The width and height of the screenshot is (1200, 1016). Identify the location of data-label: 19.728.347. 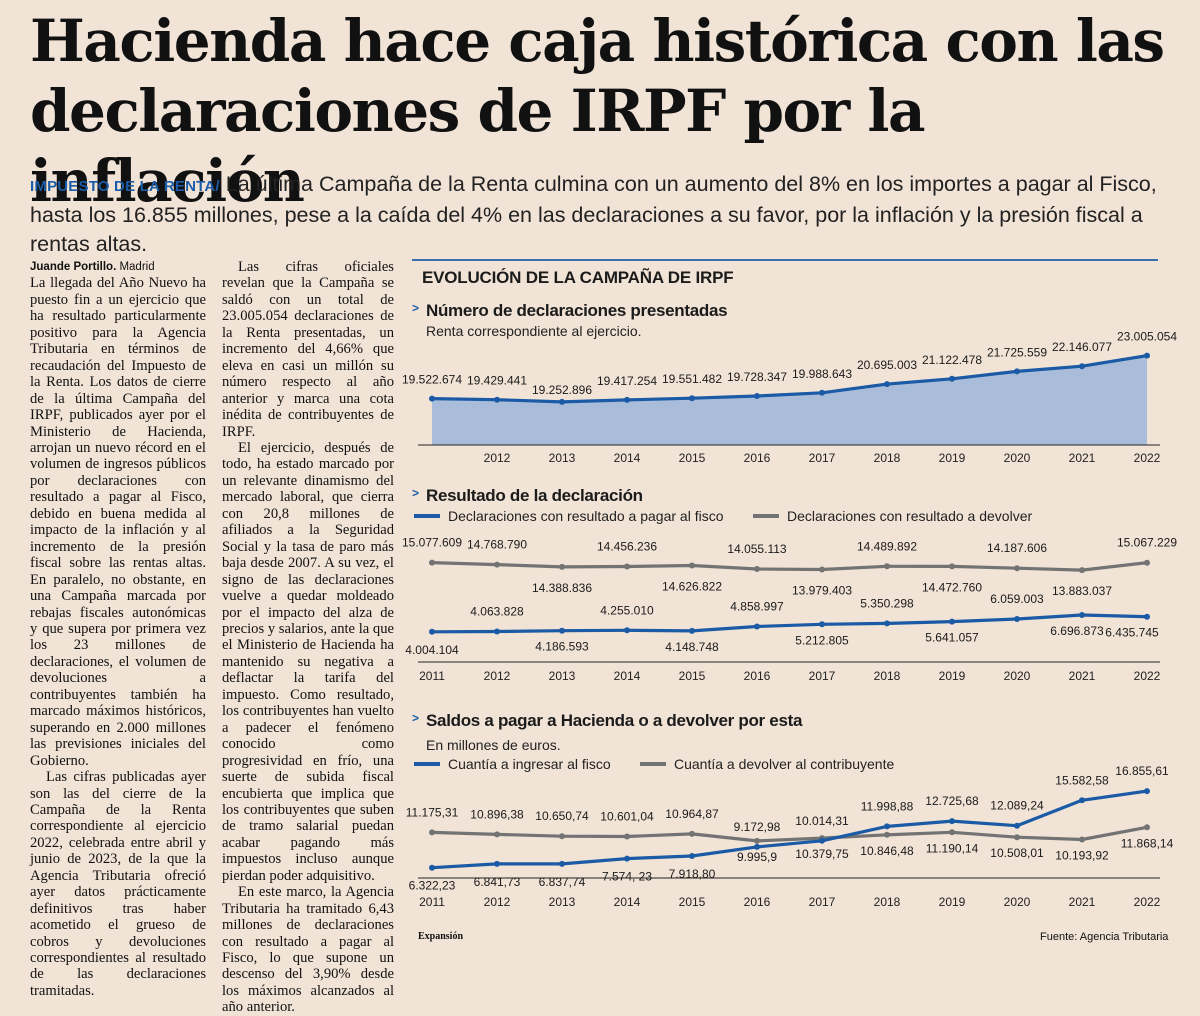
(757, 377).